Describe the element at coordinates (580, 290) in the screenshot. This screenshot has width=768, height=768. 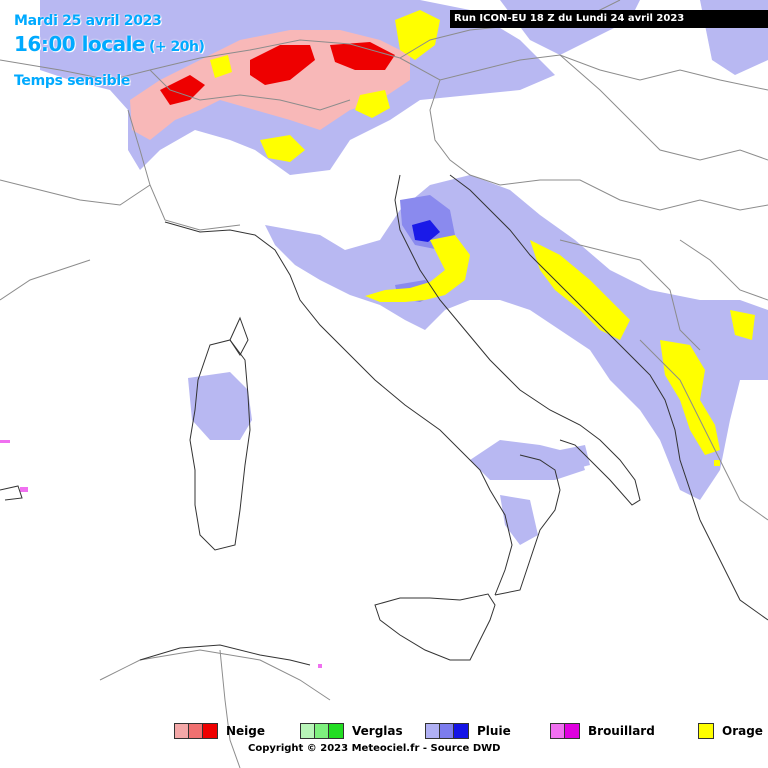
I see `thunder-area-dalmatia` at that location.